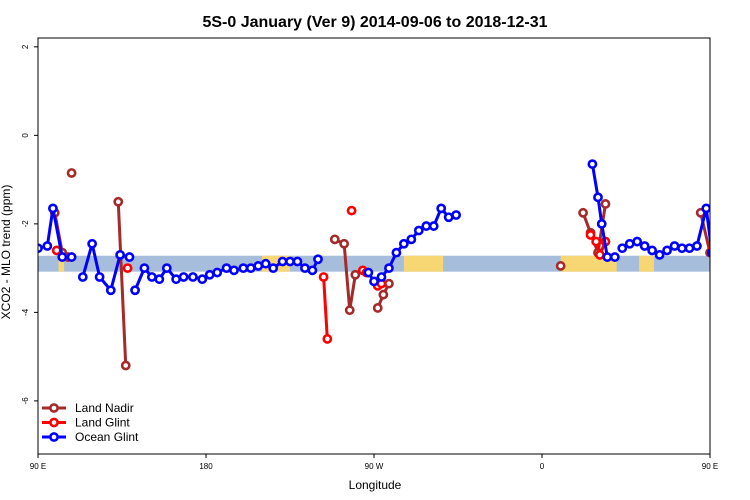 Image resolution: width=750 pixels, height=500 pixels. I want to click on y-tick-label: -4, so click(25, 312).